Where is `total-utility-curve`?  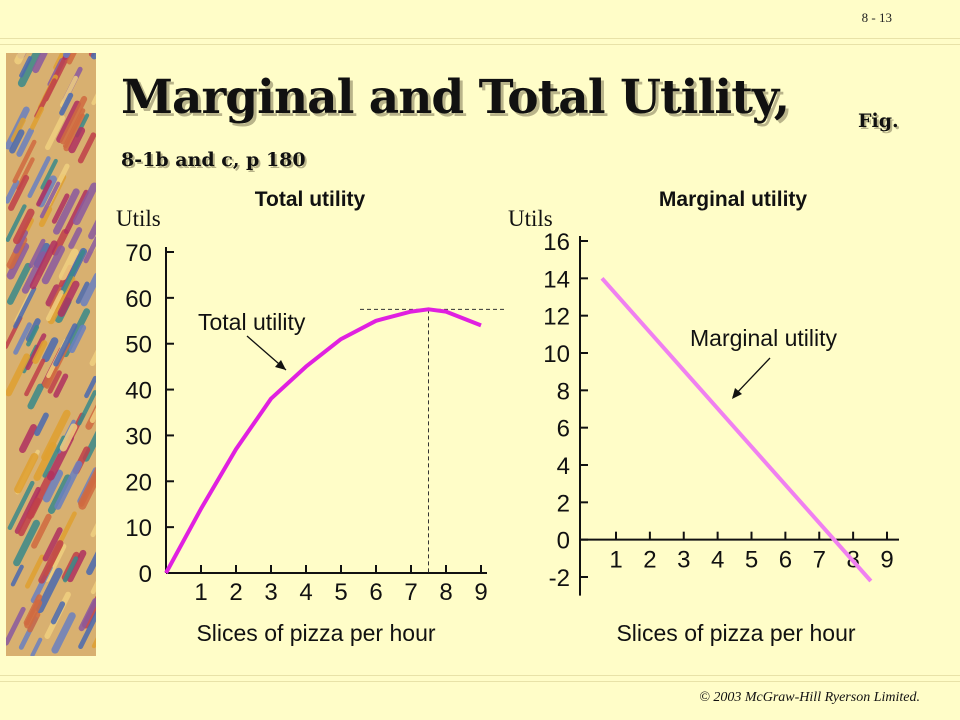
total-utility-curve is located at coordinates (323, 440).